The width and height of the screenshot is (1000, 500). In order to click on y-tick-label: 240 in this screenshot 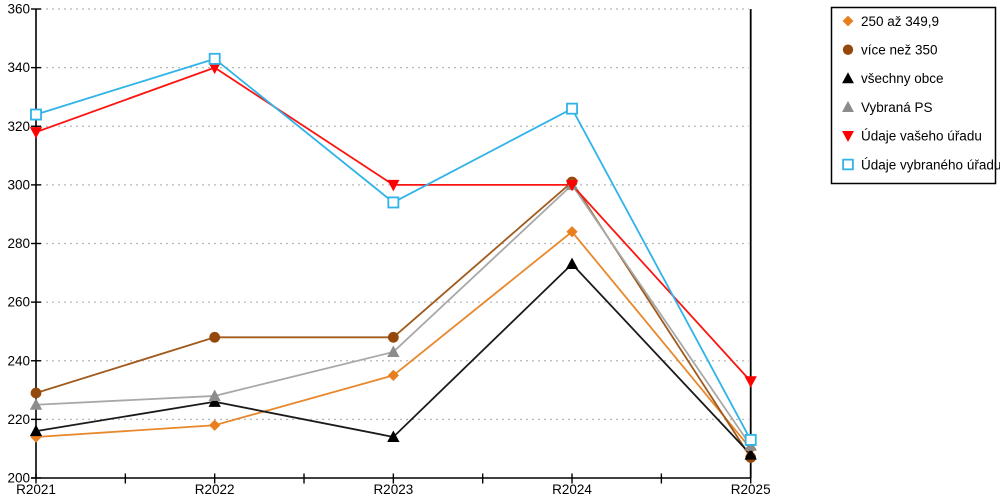, I will do `click(18, 360)`.